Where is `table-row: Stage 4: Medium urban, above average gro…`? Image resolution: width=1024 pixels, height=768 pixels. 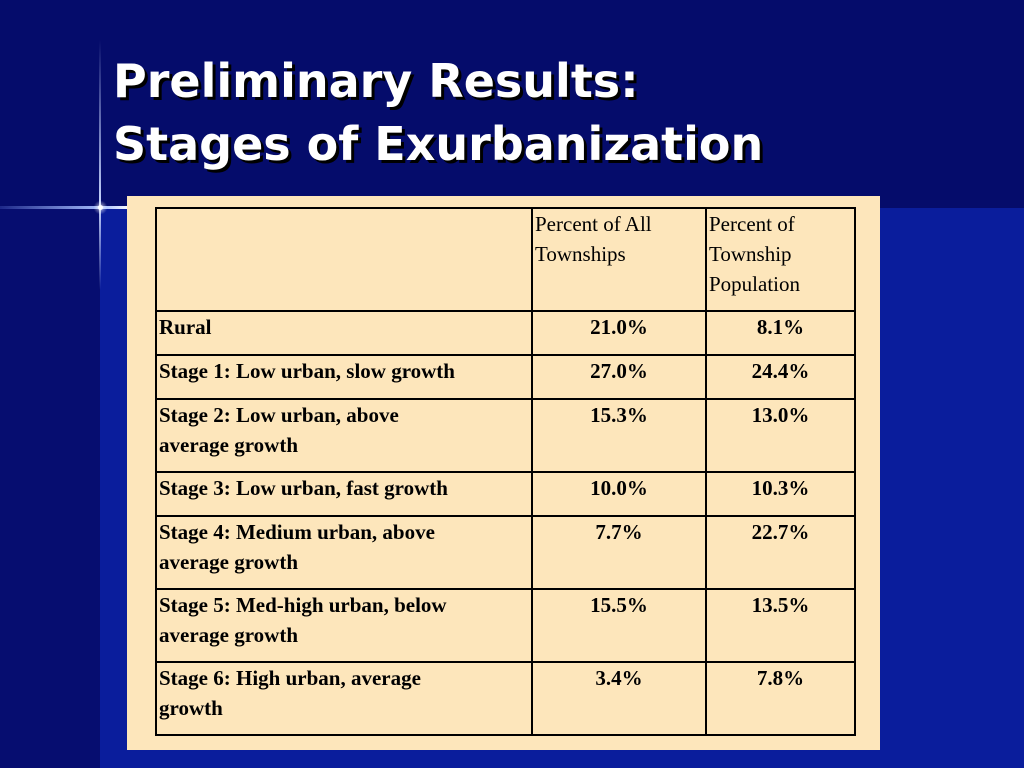 table-row: Stage 4: Medium urban, above average gro… is located at coordinates (505, 552).